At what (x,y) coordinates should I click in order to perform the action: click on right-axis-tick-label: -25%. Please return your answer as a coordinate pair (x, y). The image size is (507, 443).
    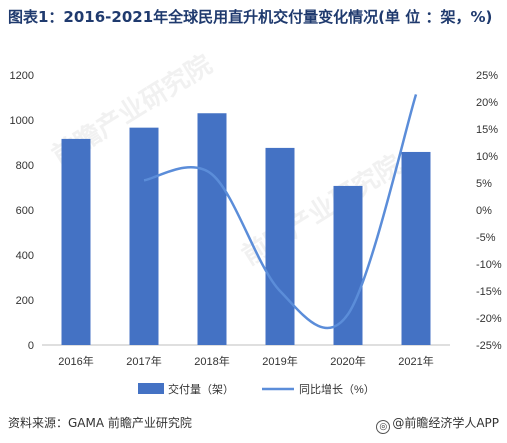
    Looking at the image, I should click on (489, 346).